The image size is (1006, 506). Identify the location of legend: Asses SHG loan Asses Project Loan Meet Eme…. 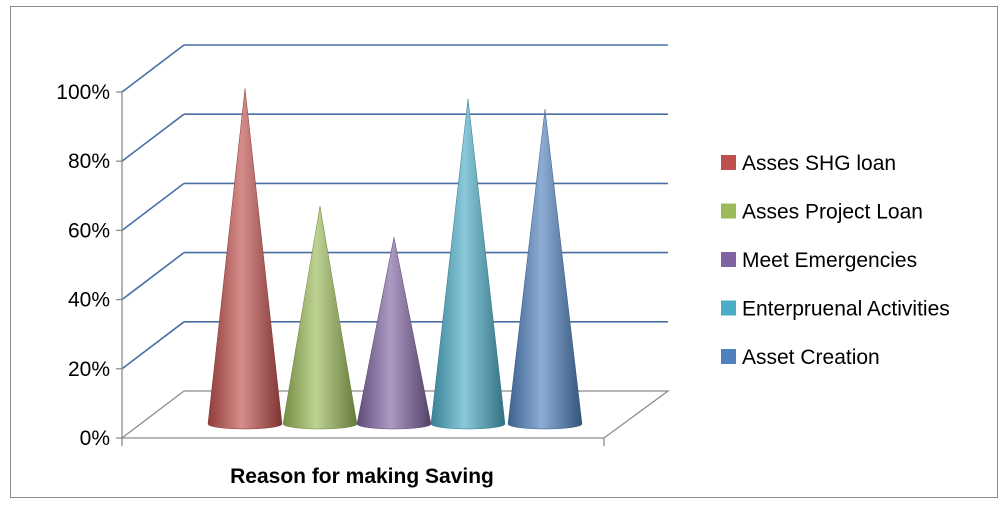
(835, 260).